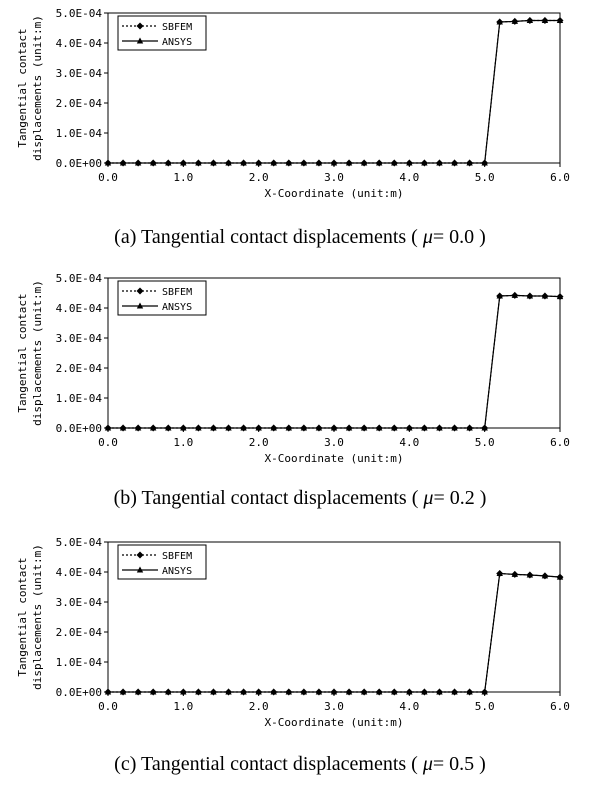 Image resolution: width=600 pixels, height=791 pixels. What do you see at coordinates (140, 26) in the screenshot?
I see `legend-marker-a-sbfem` at bounding box center [140, 26].